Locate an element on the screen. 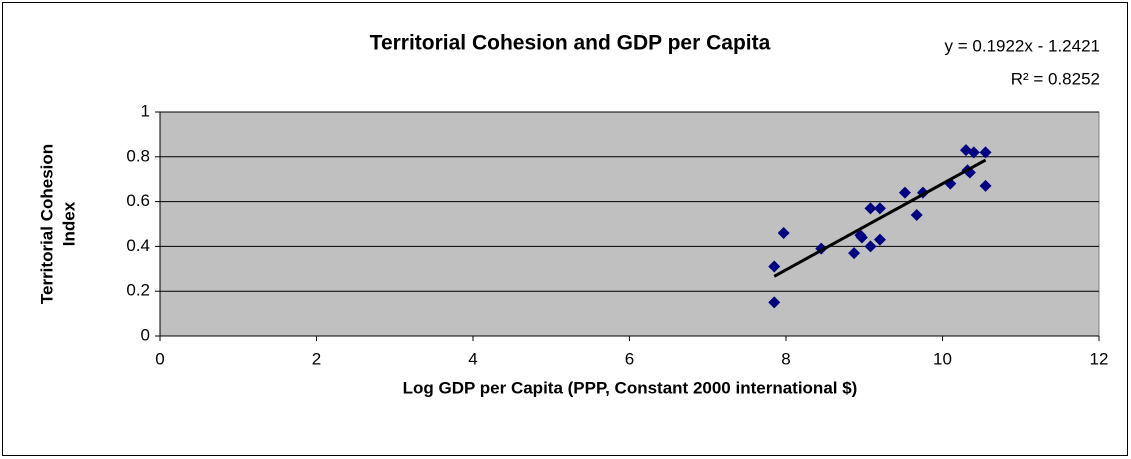 The height and width of the screenshot is (459, 1131). y-tick-label: 0 is located at coordinates (145, 334).